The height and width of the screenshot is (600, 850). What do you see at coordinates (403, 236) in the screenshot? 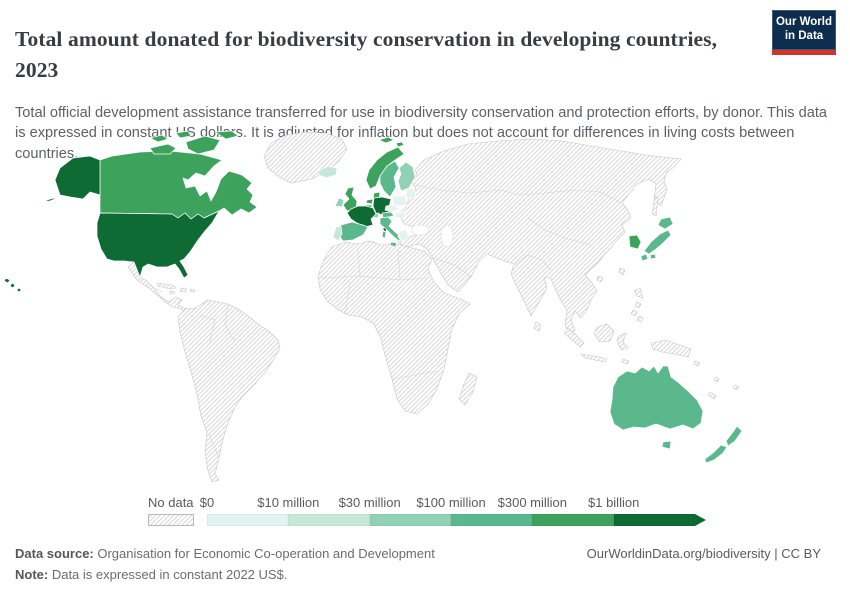
I see `country-greece` at bounding box center [403, 236].